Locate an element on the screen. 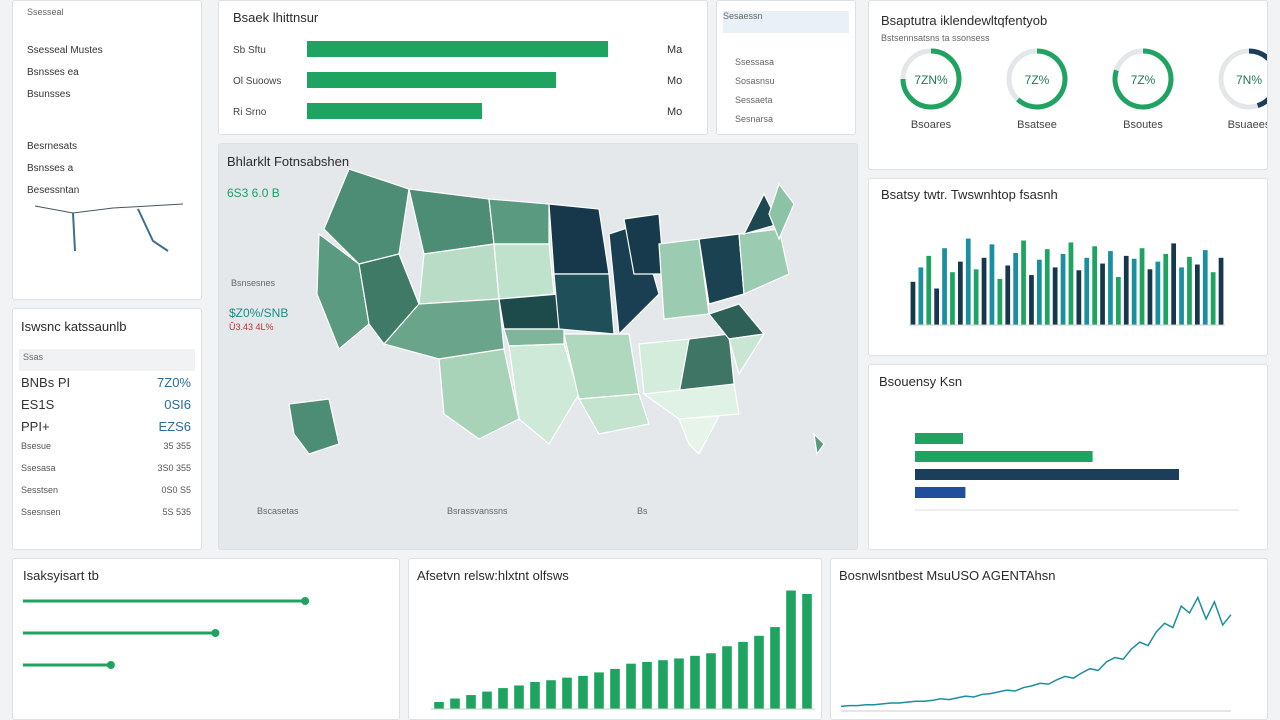 The image size is (1280, 720). list-header: Ssesseal is located at coordinates (45, 12).